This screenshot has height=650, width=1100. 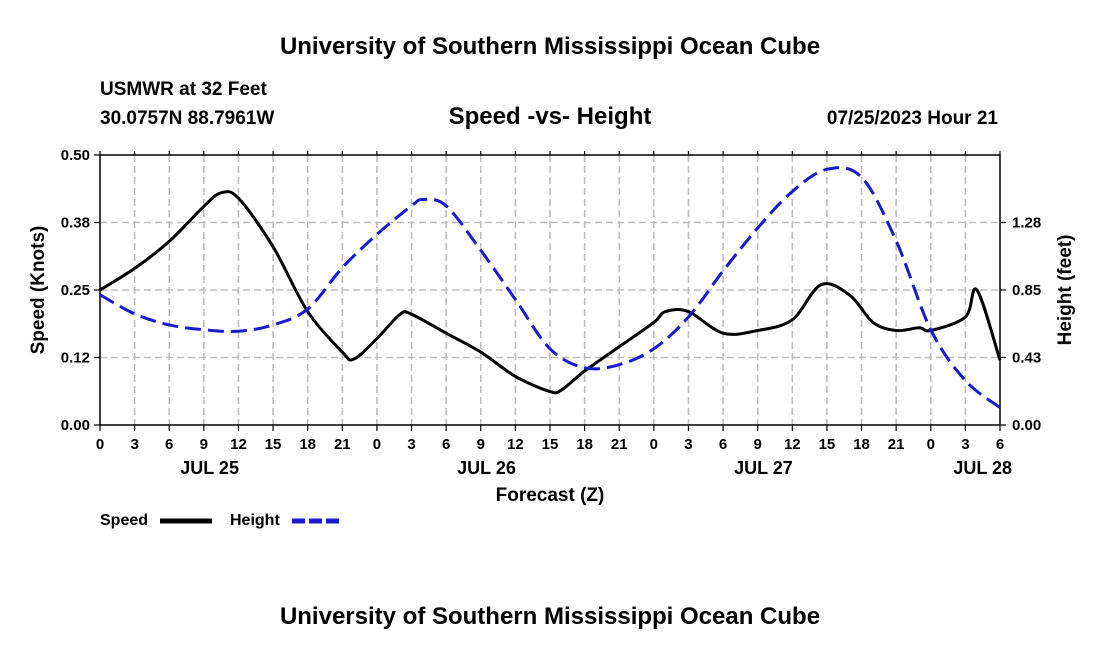 What do you see at coordinates (38, 290) in the screenshot?
I see `y-axis-left-label: Speed (Knots)` at bounding box center [38, 290].